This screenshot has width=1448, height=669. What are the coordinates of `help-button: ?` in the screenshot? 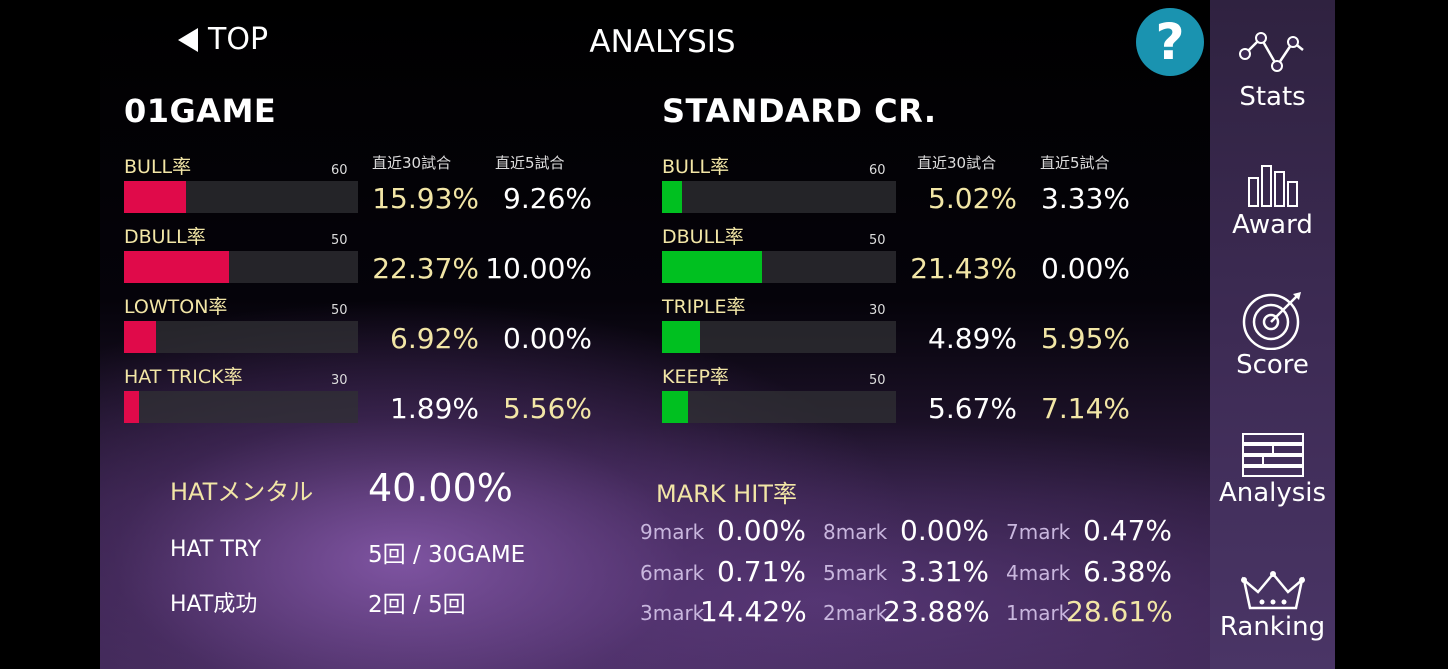 It's located at (1170, 42).